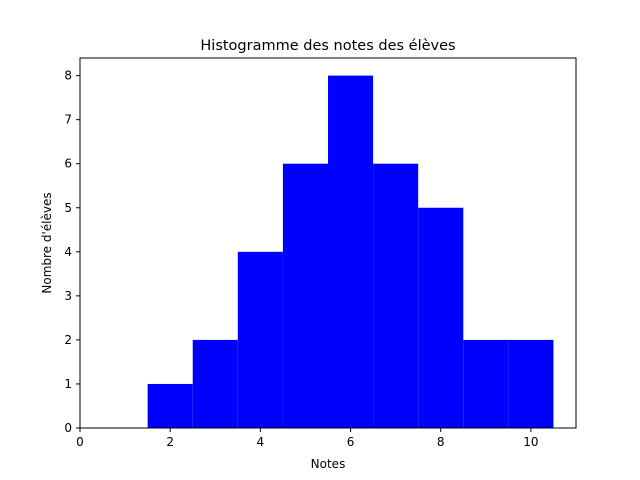  Describe the element at coordinates (68, 208) in the screenshot. I see `y-tick-label: 5` at that location.